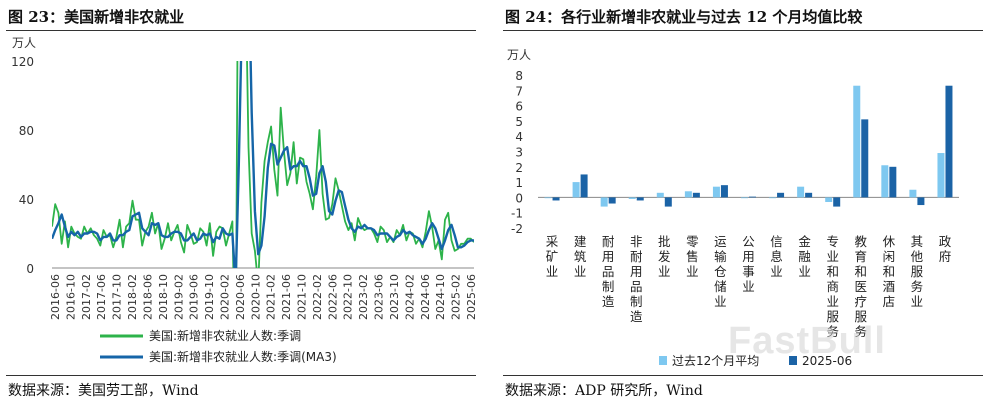 The width and height of the screenshot is (989, 406). Describe the element at coordinates (804, 256) in the screenshot. I see `category-label: 金融业` at that location.